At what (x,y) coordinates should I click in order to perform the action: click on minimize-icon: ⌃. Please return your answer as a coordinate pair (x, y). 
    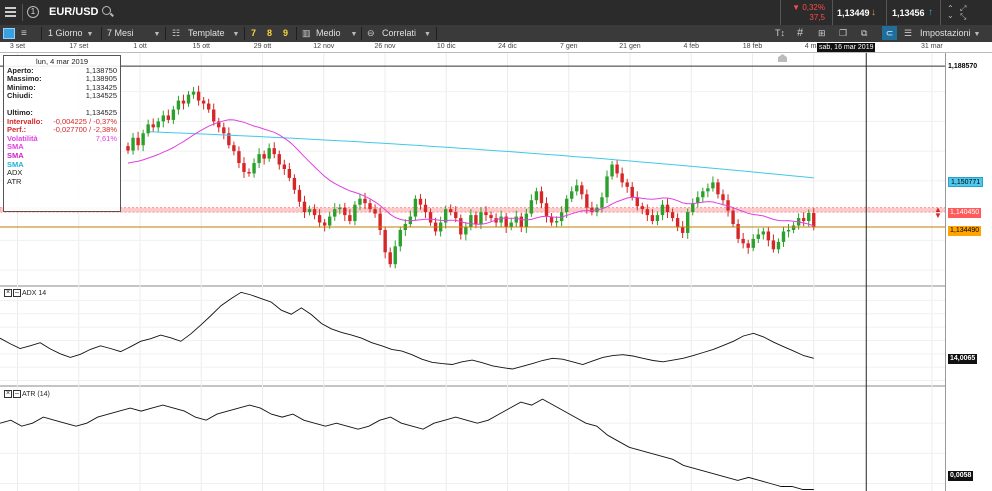
    Looking at the image, I should click on (950, 8).